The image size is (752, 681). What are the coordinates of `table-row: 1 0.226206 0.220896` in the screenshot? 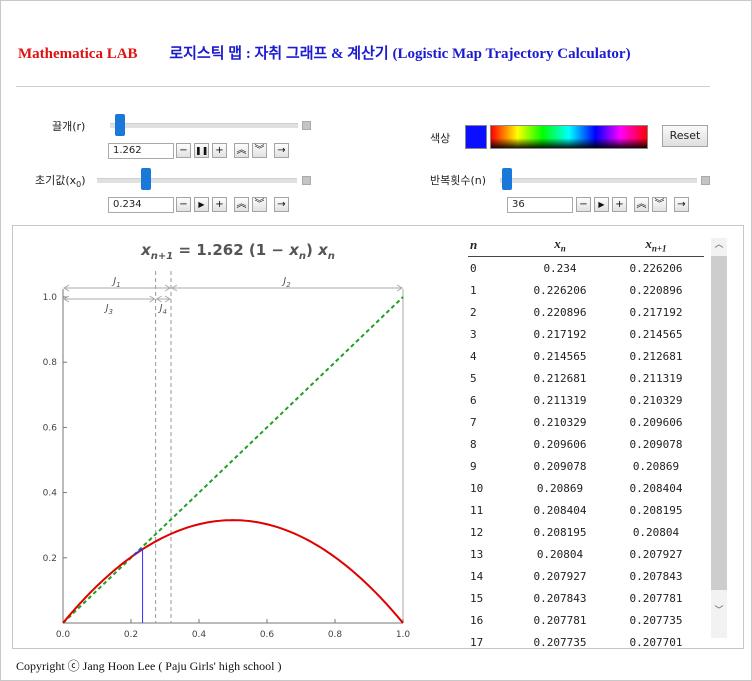 It's located at (586, 290).